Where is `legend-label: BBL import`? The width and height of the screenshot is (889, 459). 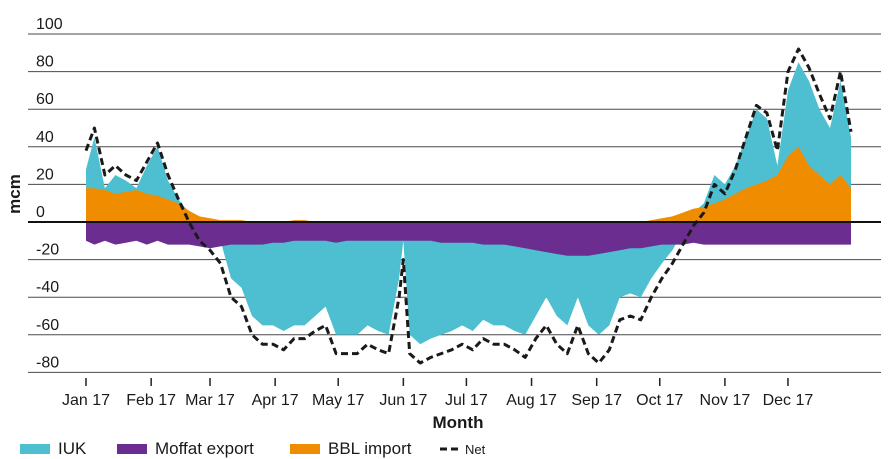 legend-label: BBL import is located at coordinates (370, 448).